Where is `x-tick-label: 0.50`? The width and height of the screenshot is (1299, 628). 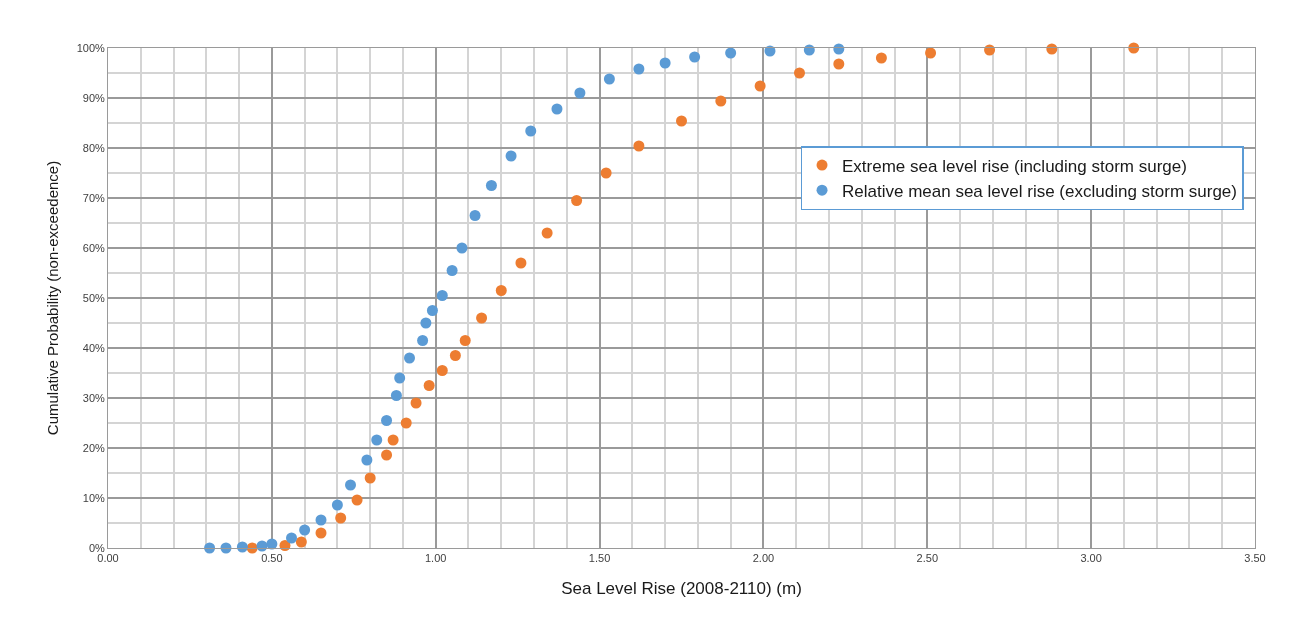
x-tick-label: 0.50 is located at coordinates (272, 558).